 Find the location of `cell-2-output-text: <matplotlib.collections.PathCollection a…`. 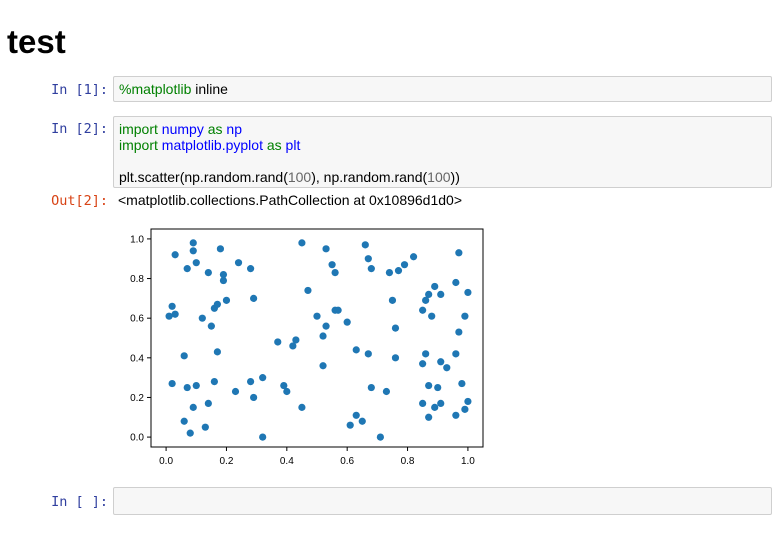

cell-2-output-text: <matplotlib.collections.PathCollection a… is located at coordinates (290, 200).